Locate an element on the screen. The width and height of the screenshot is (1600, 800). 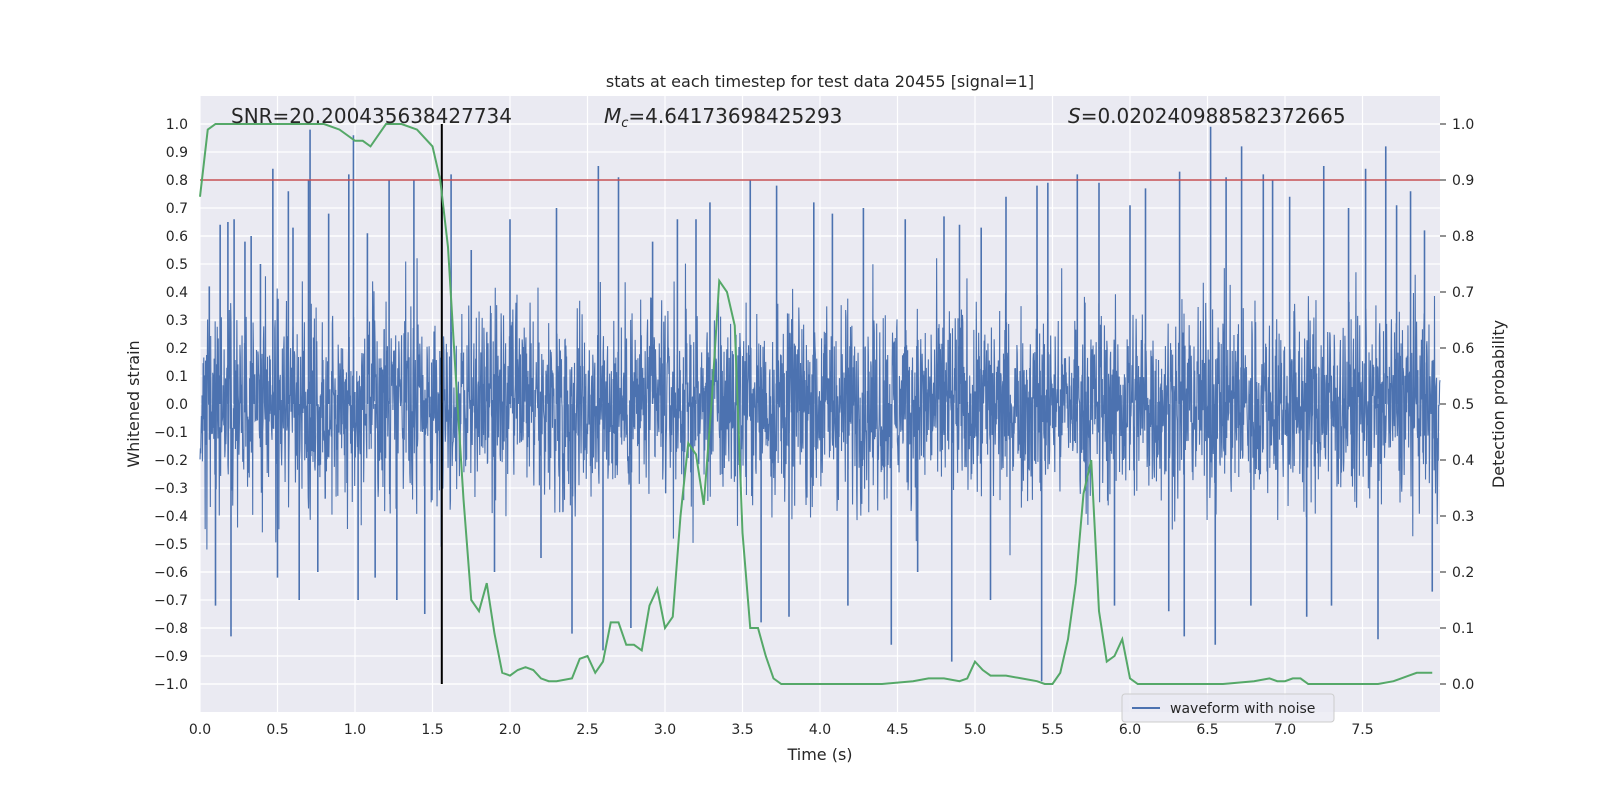
y2-tick-label: 1.0 is located at coordinates (1463, 125).